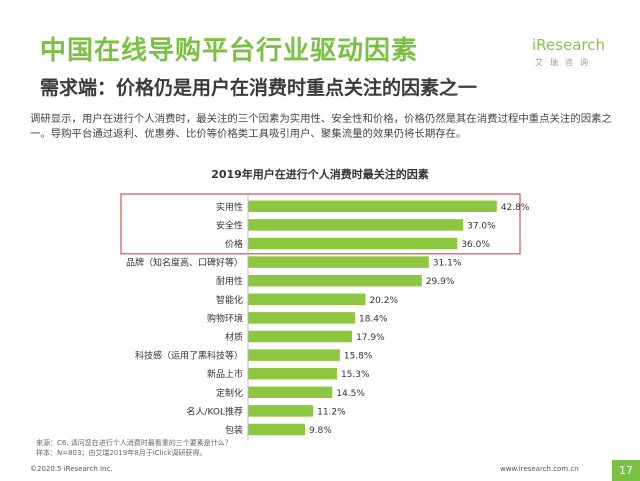 The image size is (640, 481). I want to click on logo-text: iResearch, so click(568, 45).